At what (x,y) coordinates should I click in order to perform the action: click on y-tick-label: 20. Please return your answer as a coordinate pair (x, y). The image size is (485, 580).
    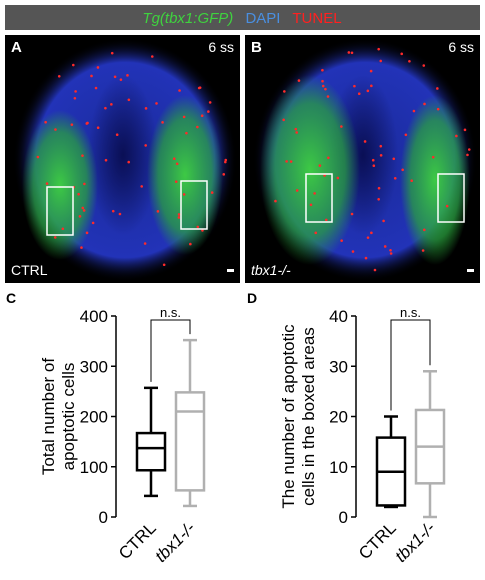
    Looking at the image, I should click on (338, 417).